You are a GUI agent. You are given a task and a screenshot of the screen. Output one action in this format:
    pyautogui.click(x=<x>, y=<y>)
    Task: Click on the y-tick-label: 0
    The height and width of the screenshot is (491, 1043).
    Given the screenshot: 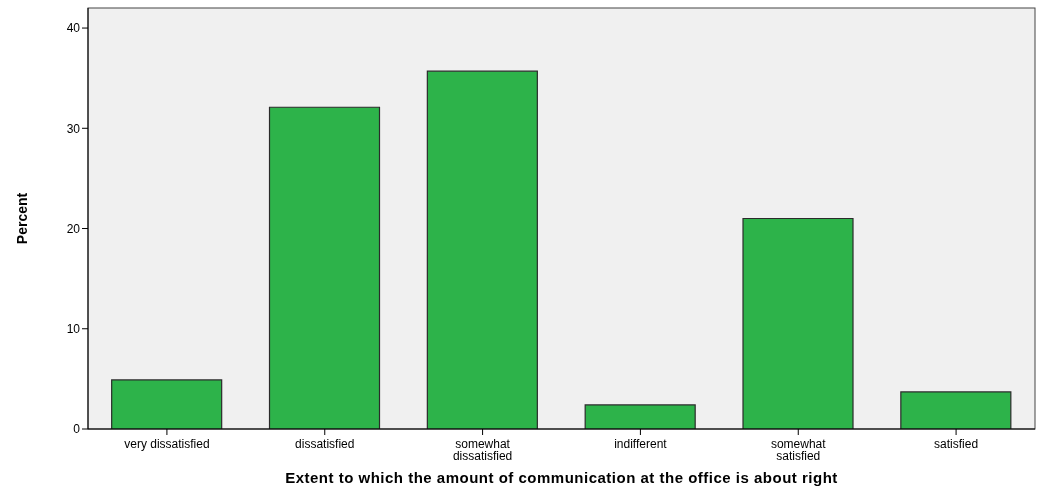 What is the action you would take?
    pyautogui.click(x=77, y=429)
    